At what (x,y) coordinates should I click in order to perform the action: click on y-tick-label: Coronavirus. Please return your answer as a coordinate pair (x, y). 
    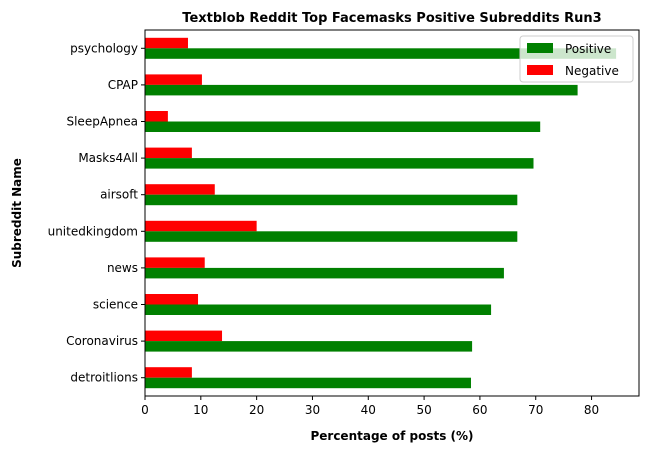
    Looking at the image, I should click on (102, 341).